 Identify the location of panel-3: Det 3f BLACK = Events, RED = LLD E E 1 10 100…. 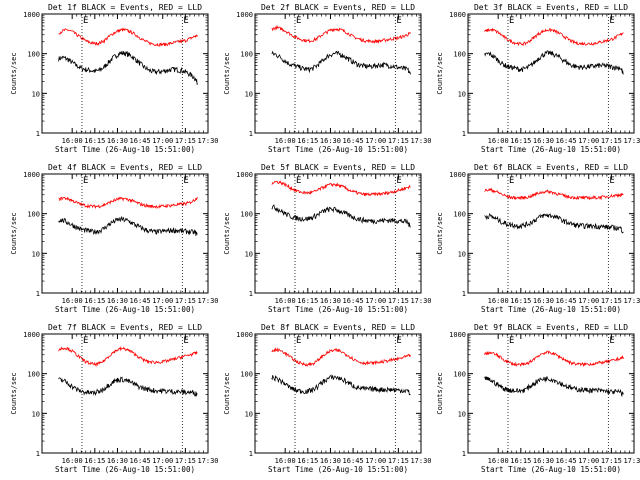
(538, 78).